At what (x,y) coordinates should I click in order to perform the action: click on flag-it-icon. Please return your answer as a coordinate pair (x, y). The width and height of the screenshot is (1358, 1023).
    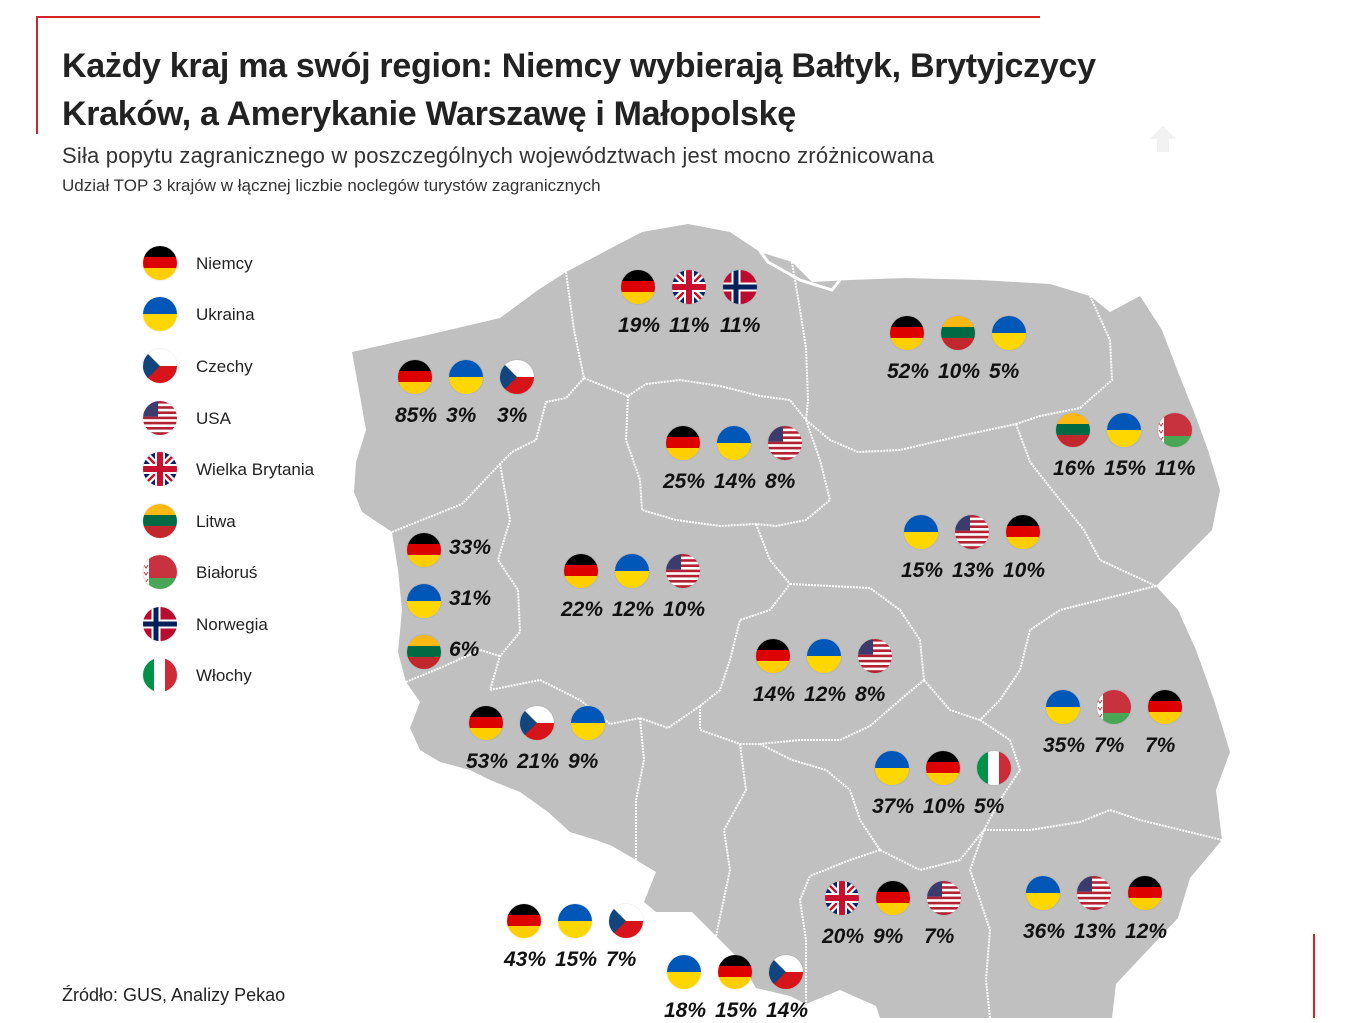
    Looking at the image, I should click on (160, 675).